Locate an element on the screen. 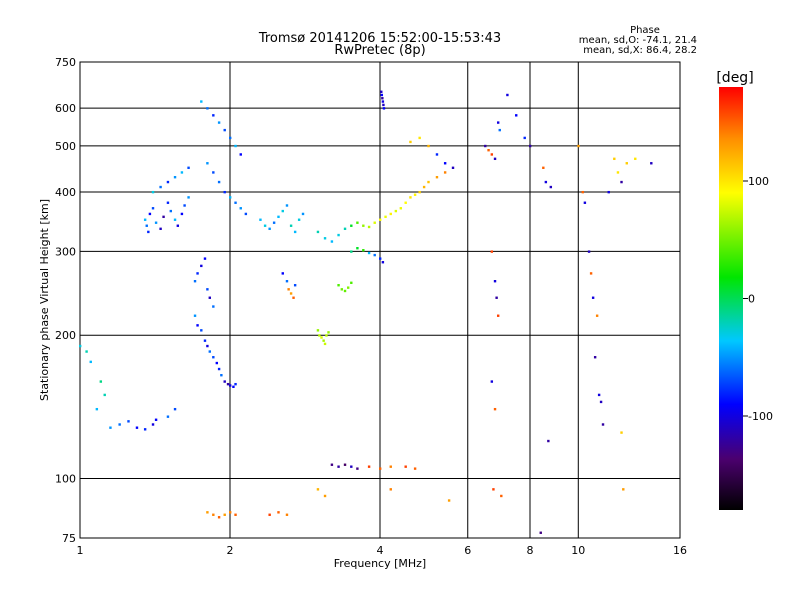 The width and height of the screenshot is (800, 600). colorbar-tick-label: -100 is located at coordinates (760, 416).